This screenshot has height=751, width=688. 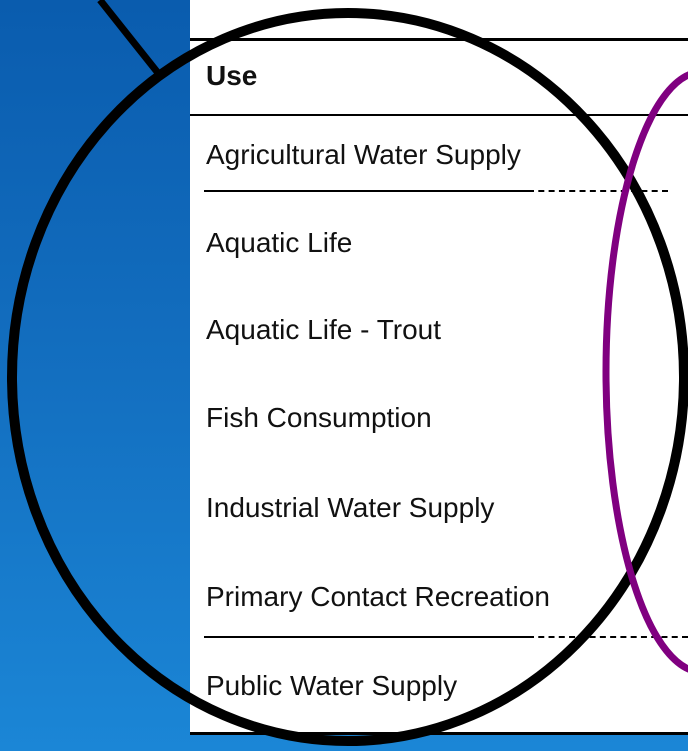 I want to click on top-border, so click(x=439, y=39).